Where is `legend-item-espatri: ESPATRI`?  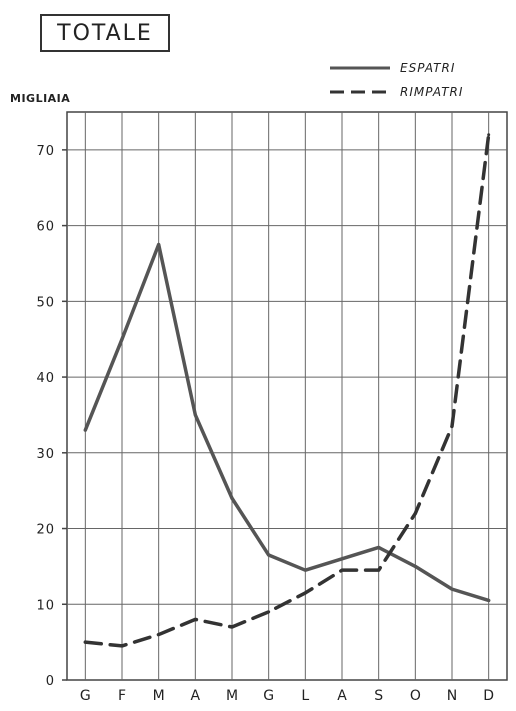
legend-item-espatri: ESPATRI is located at coordinates (396, 68).